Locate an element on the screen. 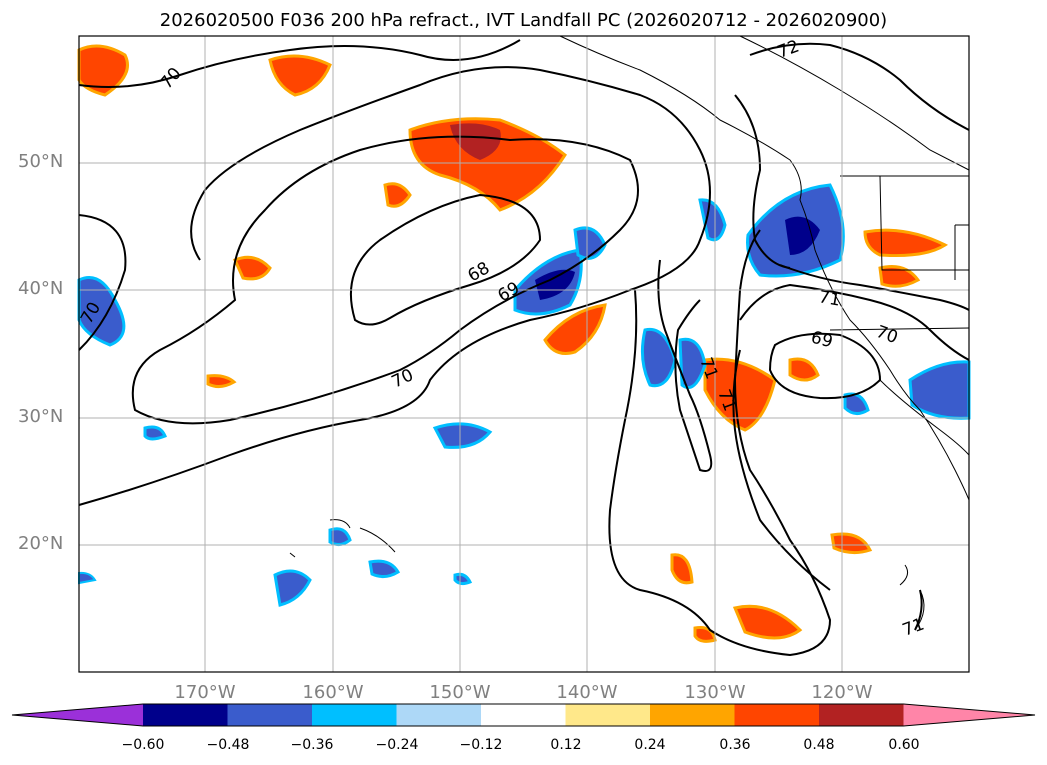  longitude-label: 130°W is located at coordinates (715, 692).